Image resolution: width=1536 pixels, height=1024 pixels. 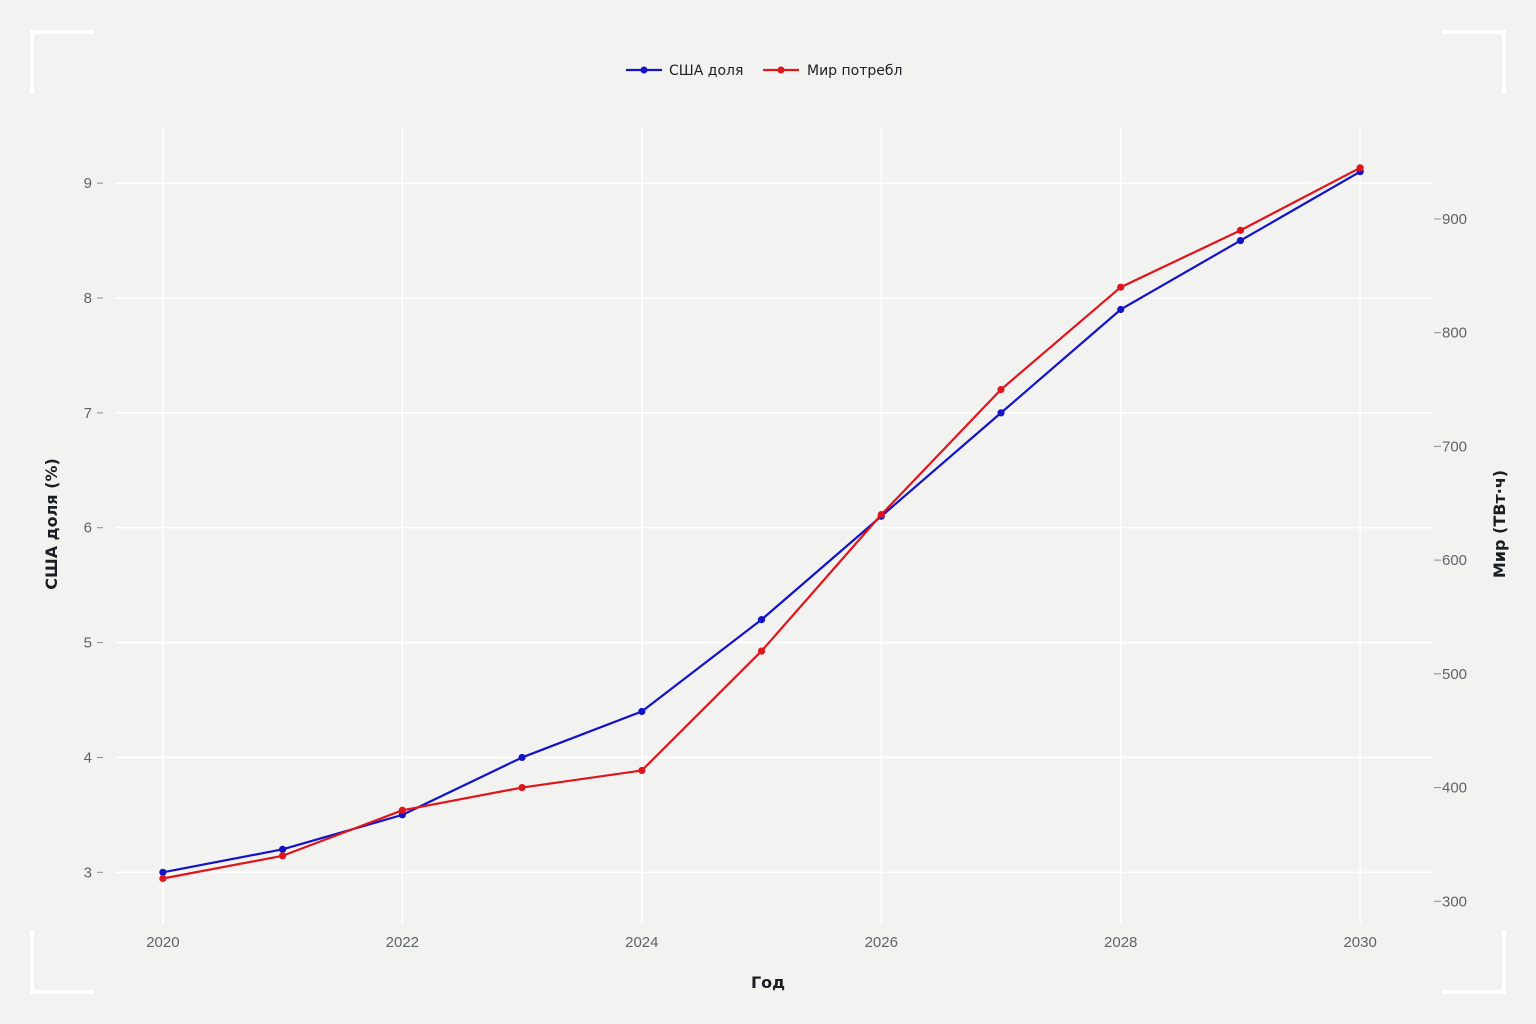 I want to click on x-tick-label: 2022, so click(x=402, y=942).